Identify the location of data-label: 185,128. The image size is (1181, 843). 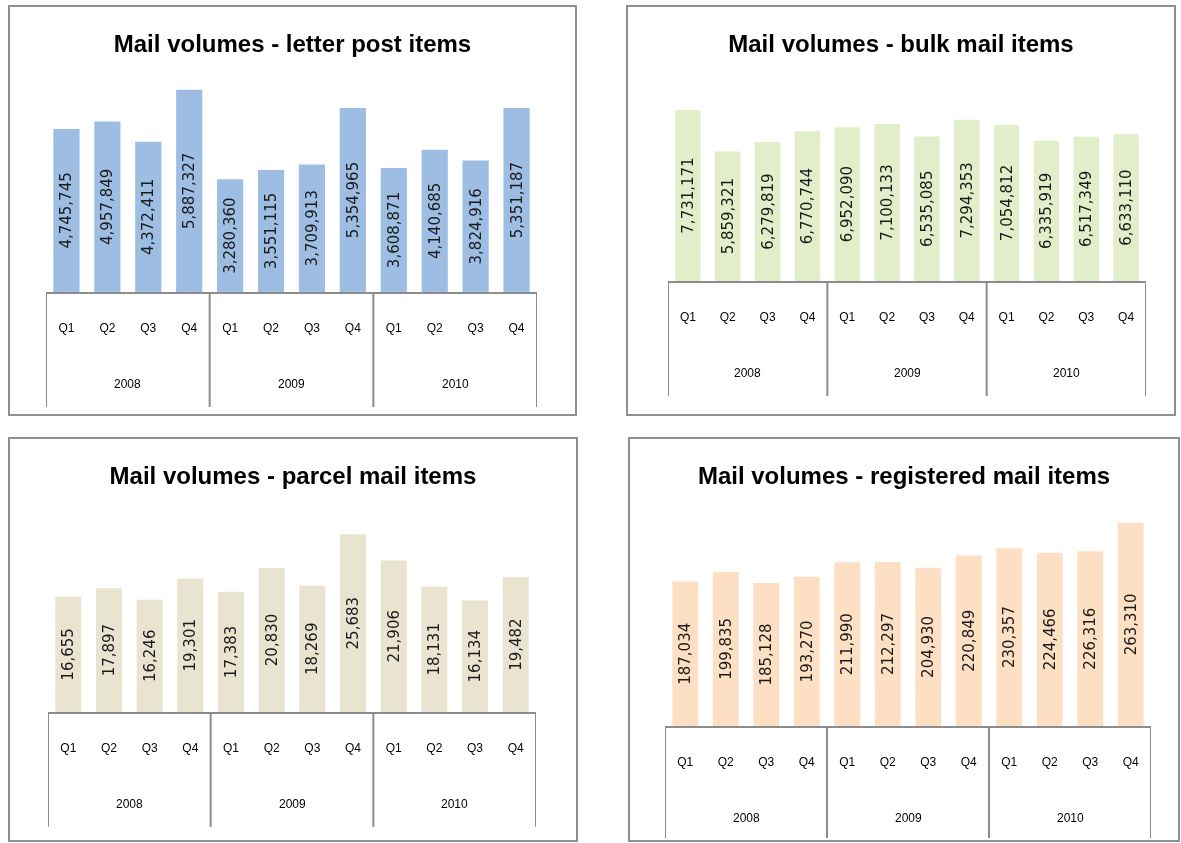
(766, 654).